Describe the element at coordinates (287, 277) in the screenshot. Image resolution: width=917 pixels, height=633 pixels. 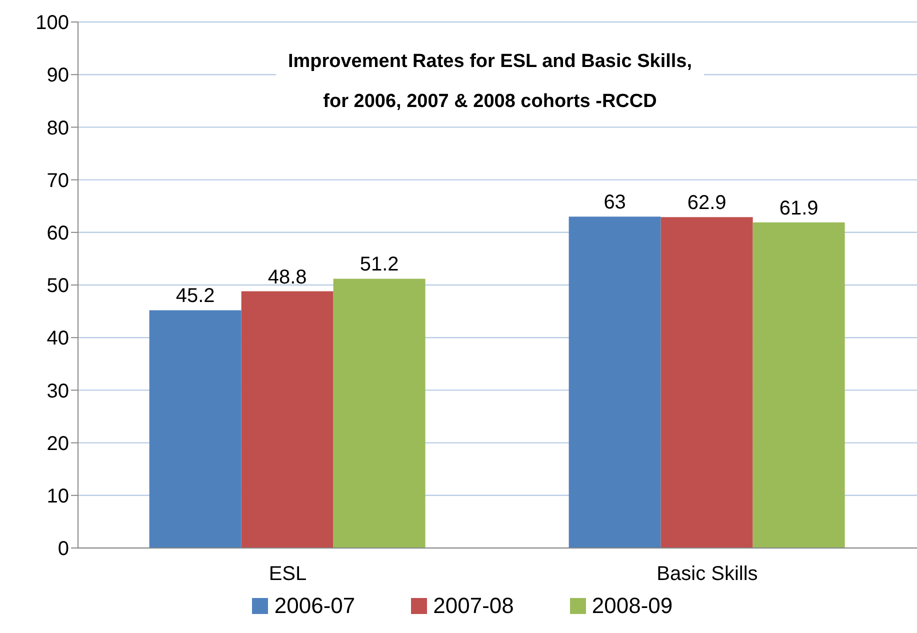
I see `data-label: 48.8` at that location.